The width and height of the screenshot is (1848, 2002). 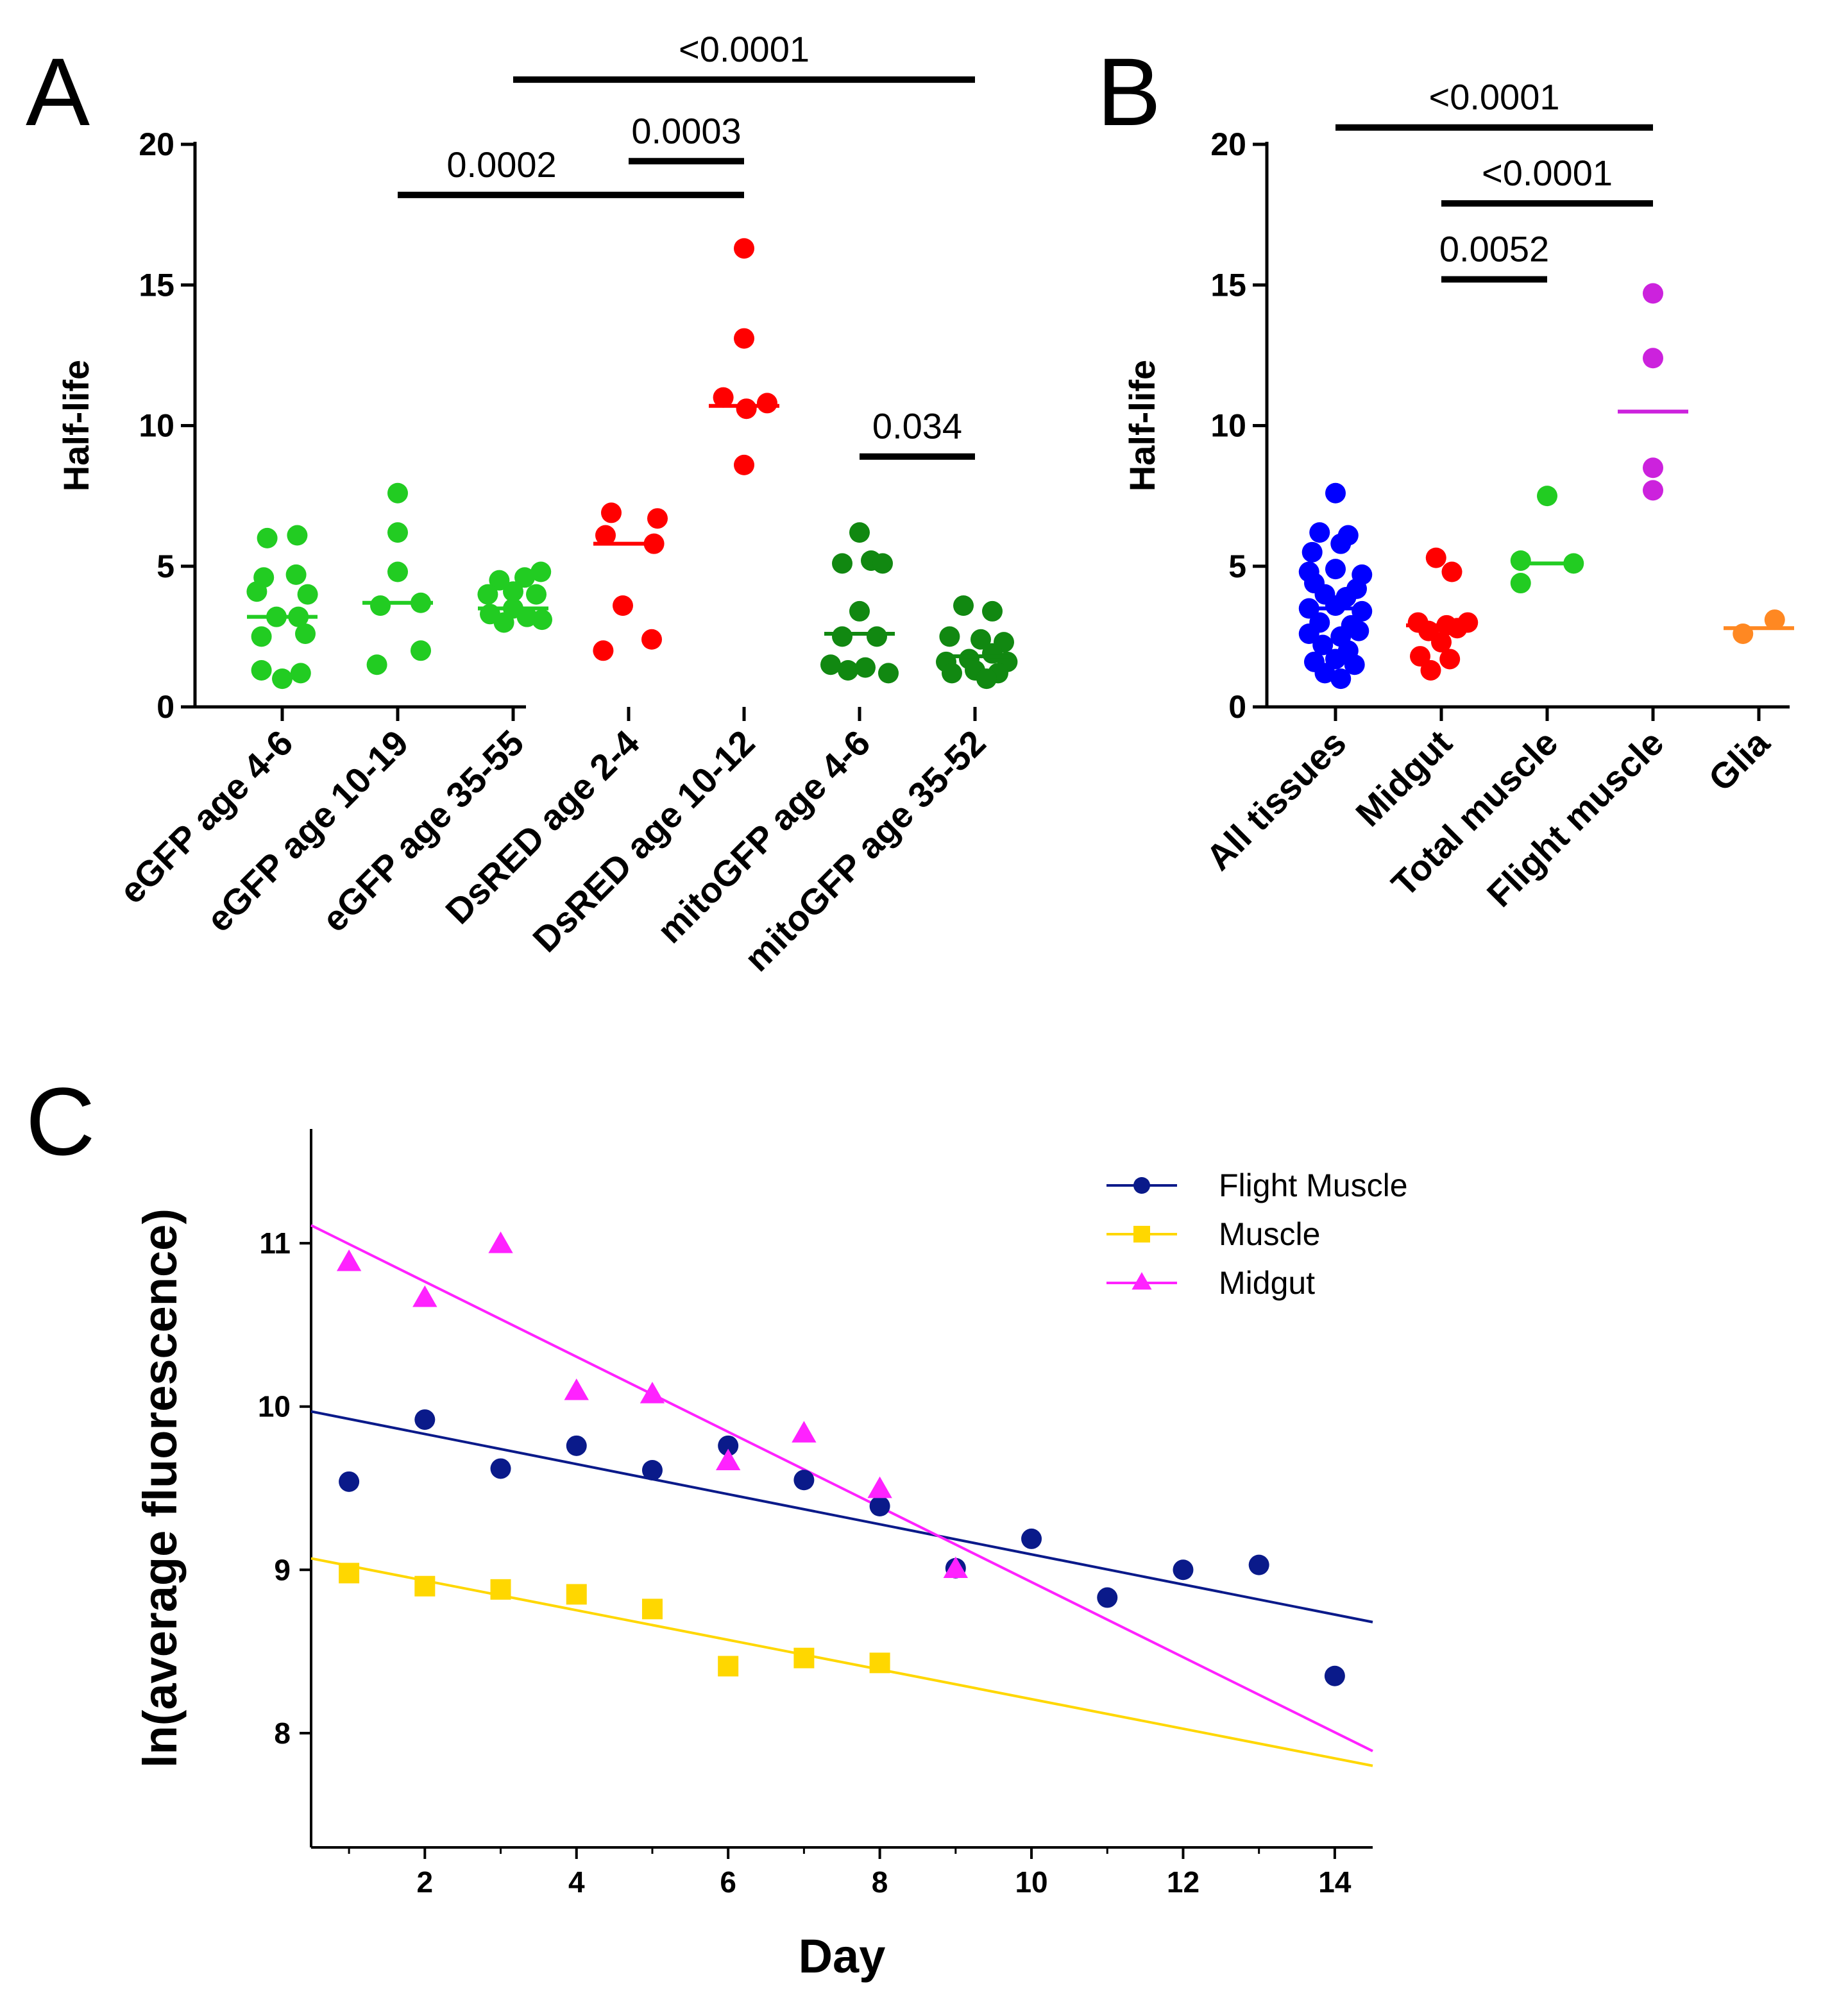 I want to click on panel-c-y-tick-label: 10, so click(x=274, y=1406).